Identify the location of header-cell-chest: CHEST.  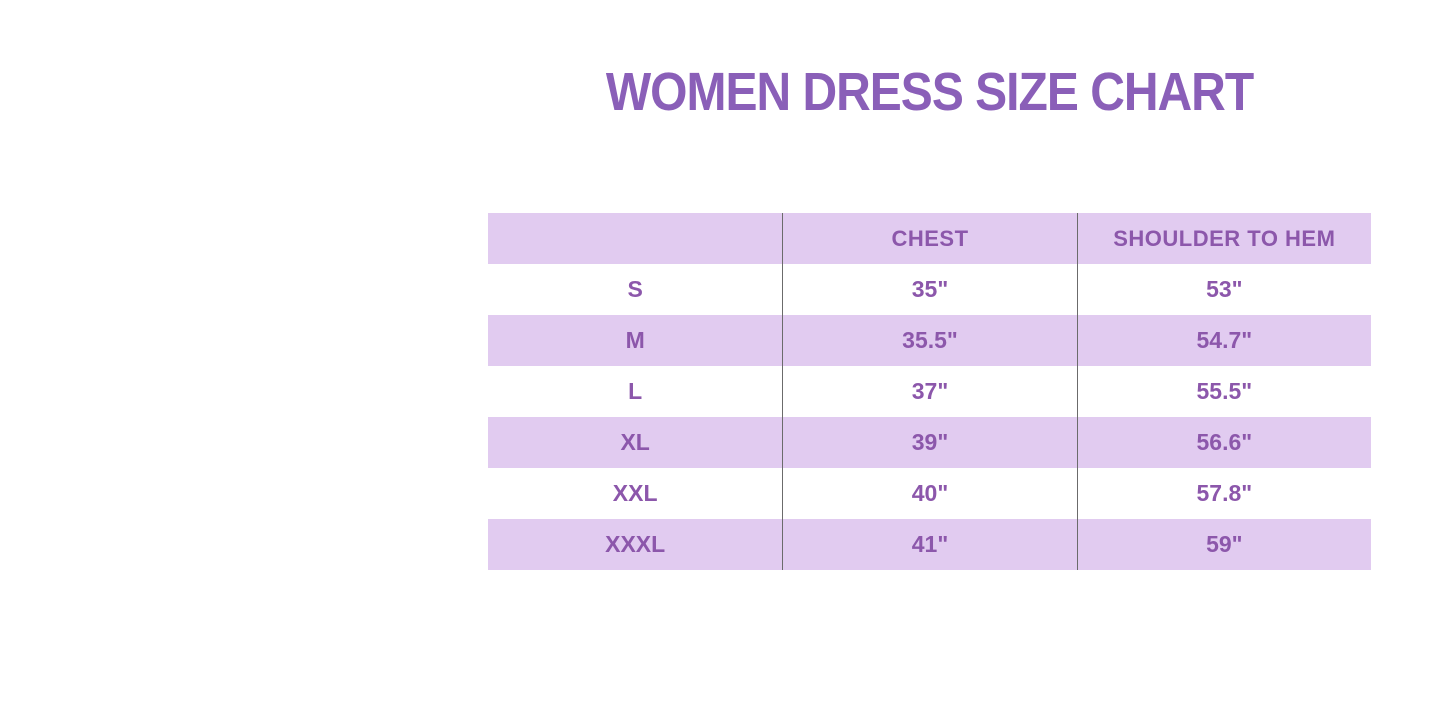
(929, 238).